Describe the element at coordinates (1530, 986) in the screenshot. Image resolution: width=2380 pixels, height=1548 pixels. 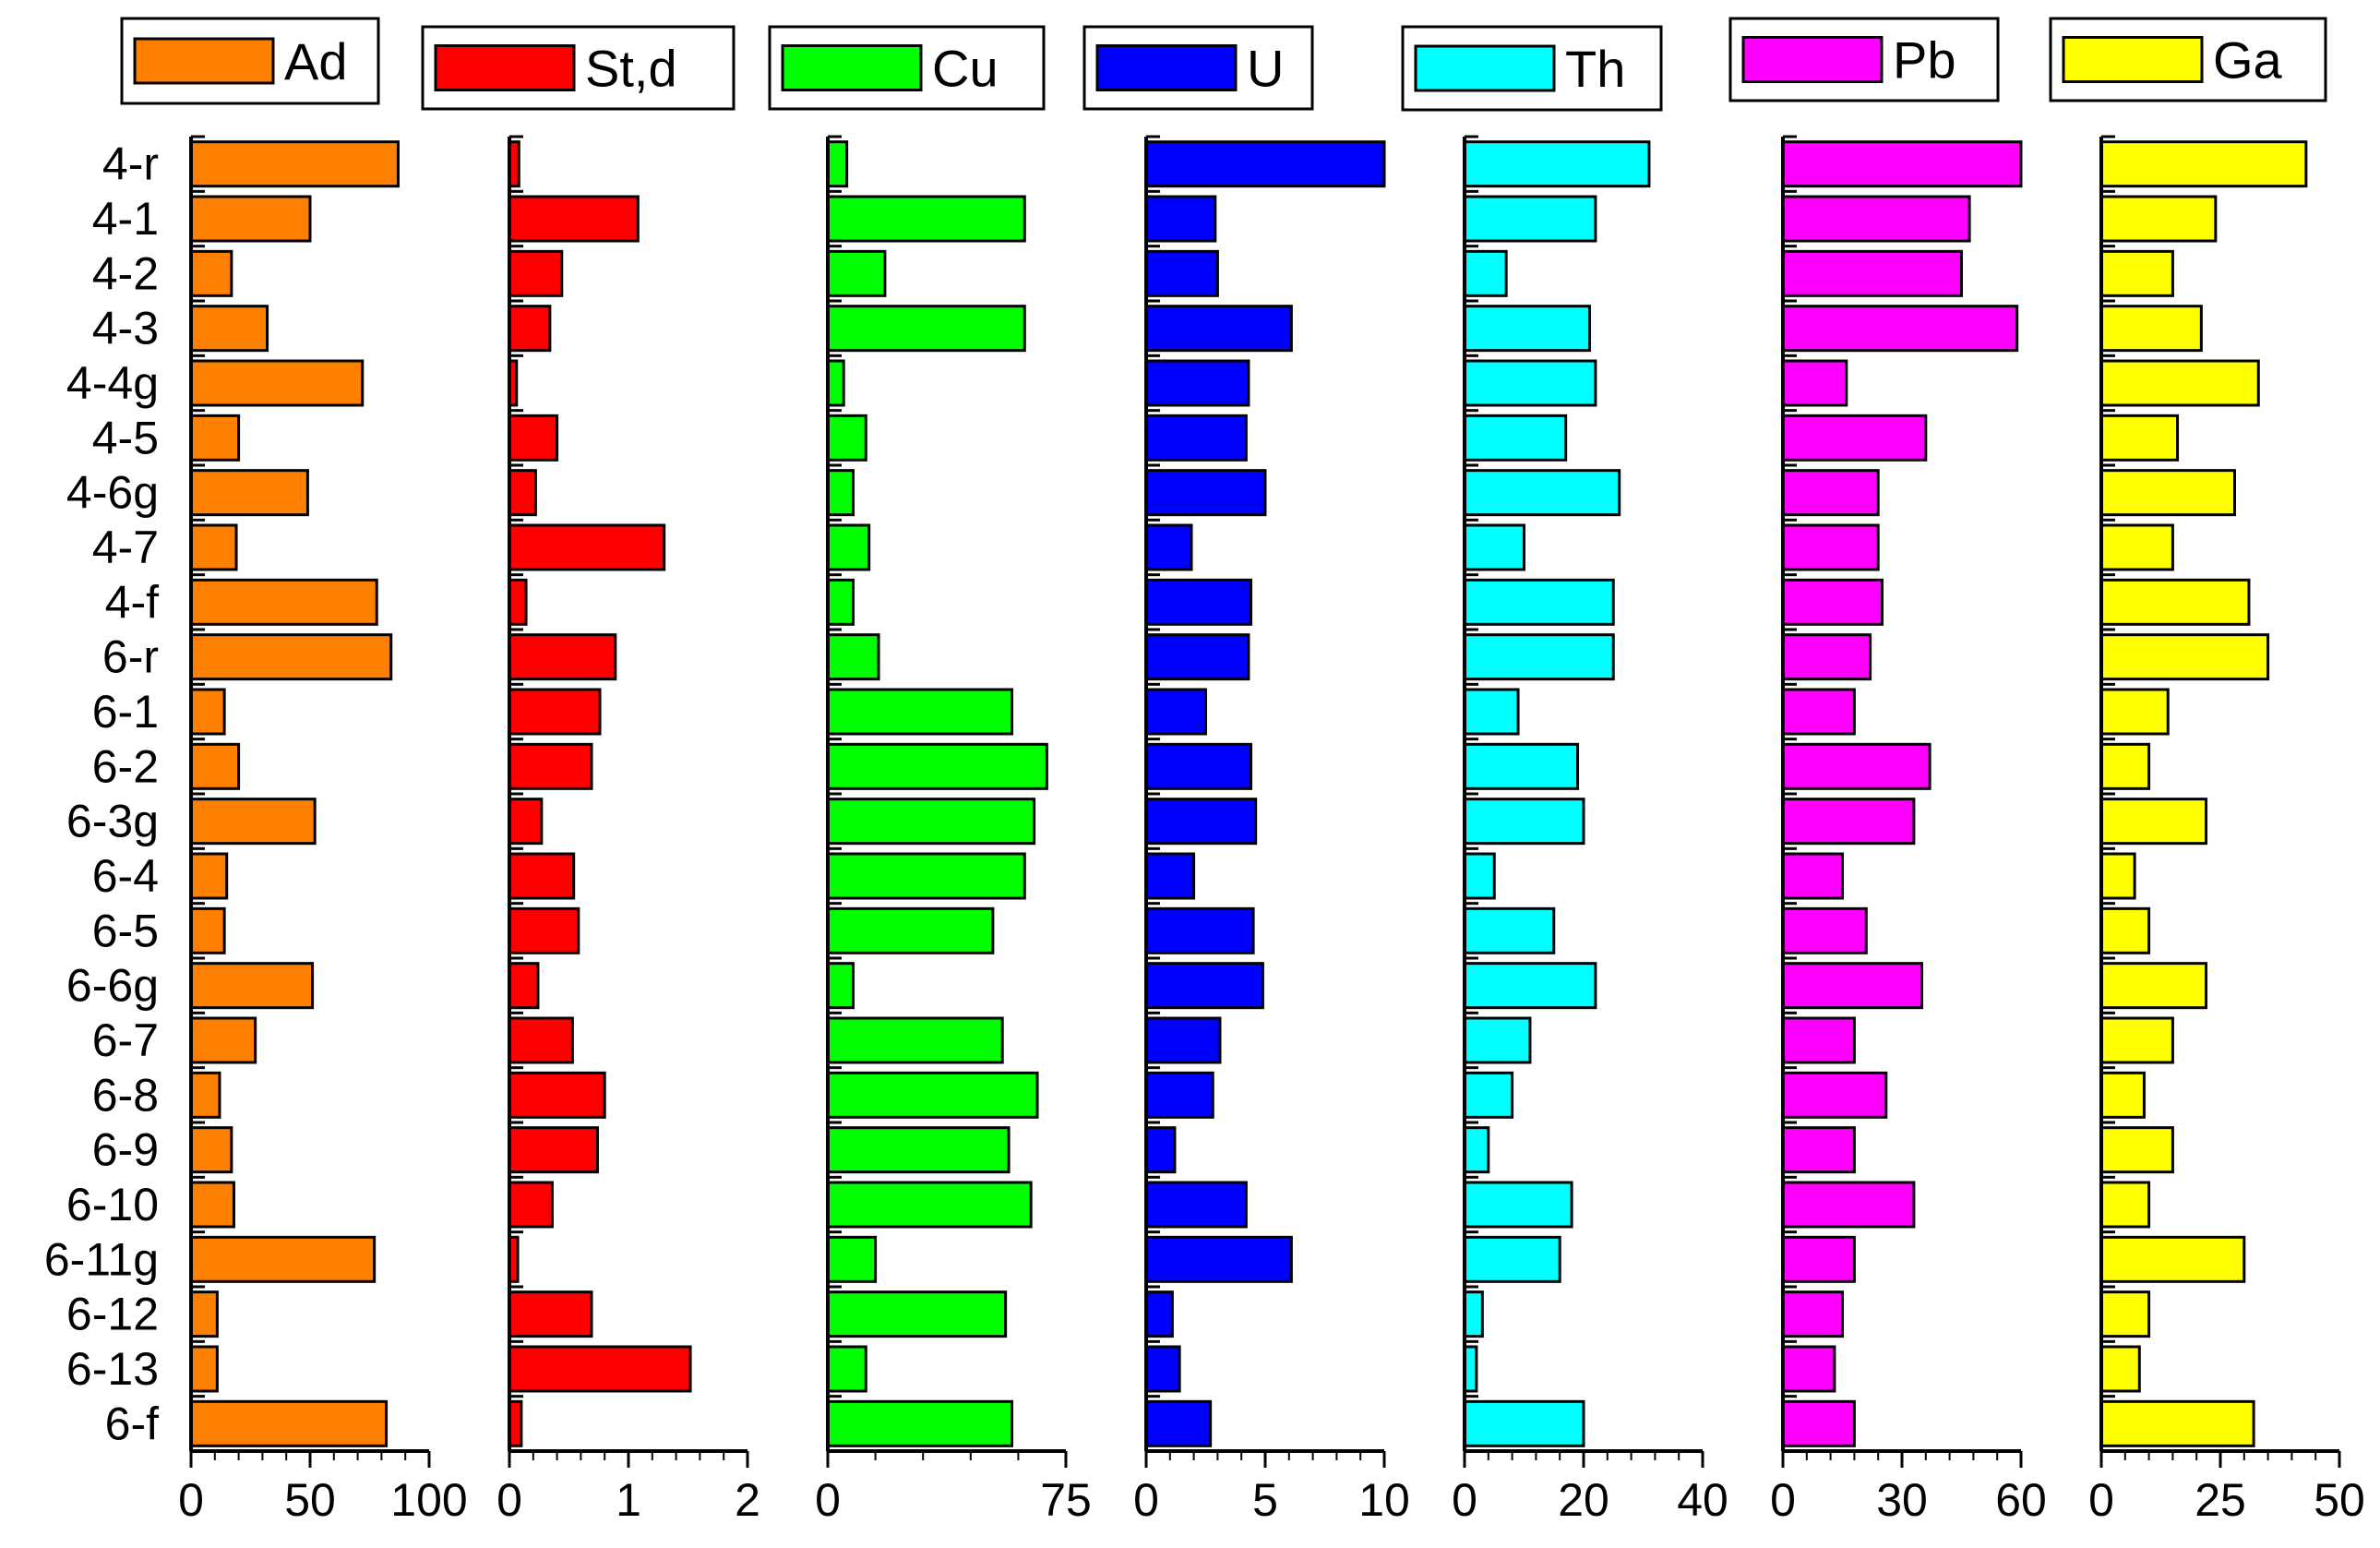
I see `bar-Th-6-6g` at that location.